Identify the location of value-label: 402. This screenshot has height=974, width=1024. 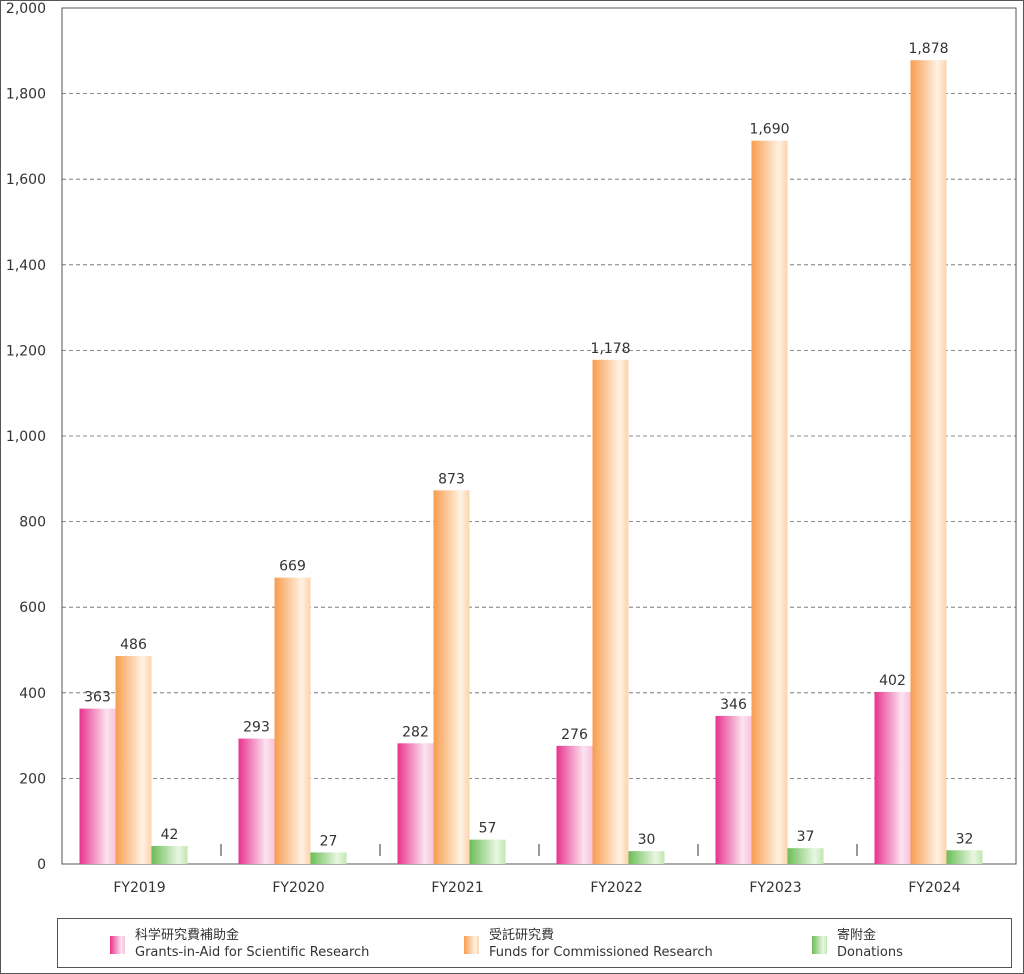
(892, 681).